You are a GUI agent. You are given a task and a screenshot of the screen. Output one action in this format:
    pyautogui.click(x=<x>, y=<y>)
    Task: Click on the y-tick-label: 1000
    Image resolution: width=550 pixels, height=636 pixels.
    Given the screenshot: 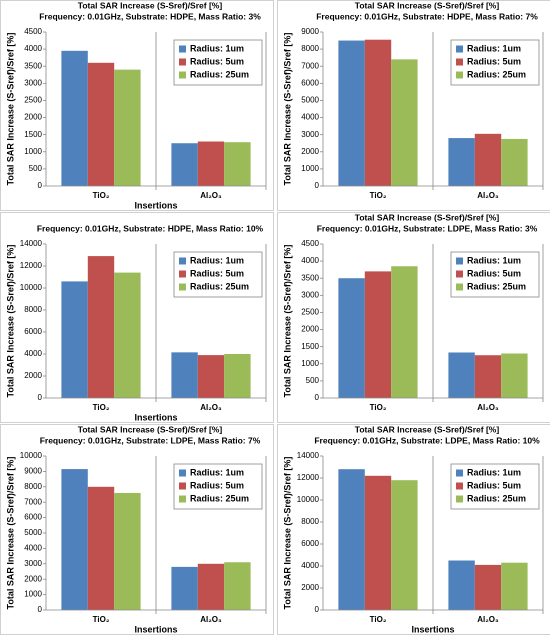 What is the action you would take?
    pyautogui.click(x=310, y=363)
    